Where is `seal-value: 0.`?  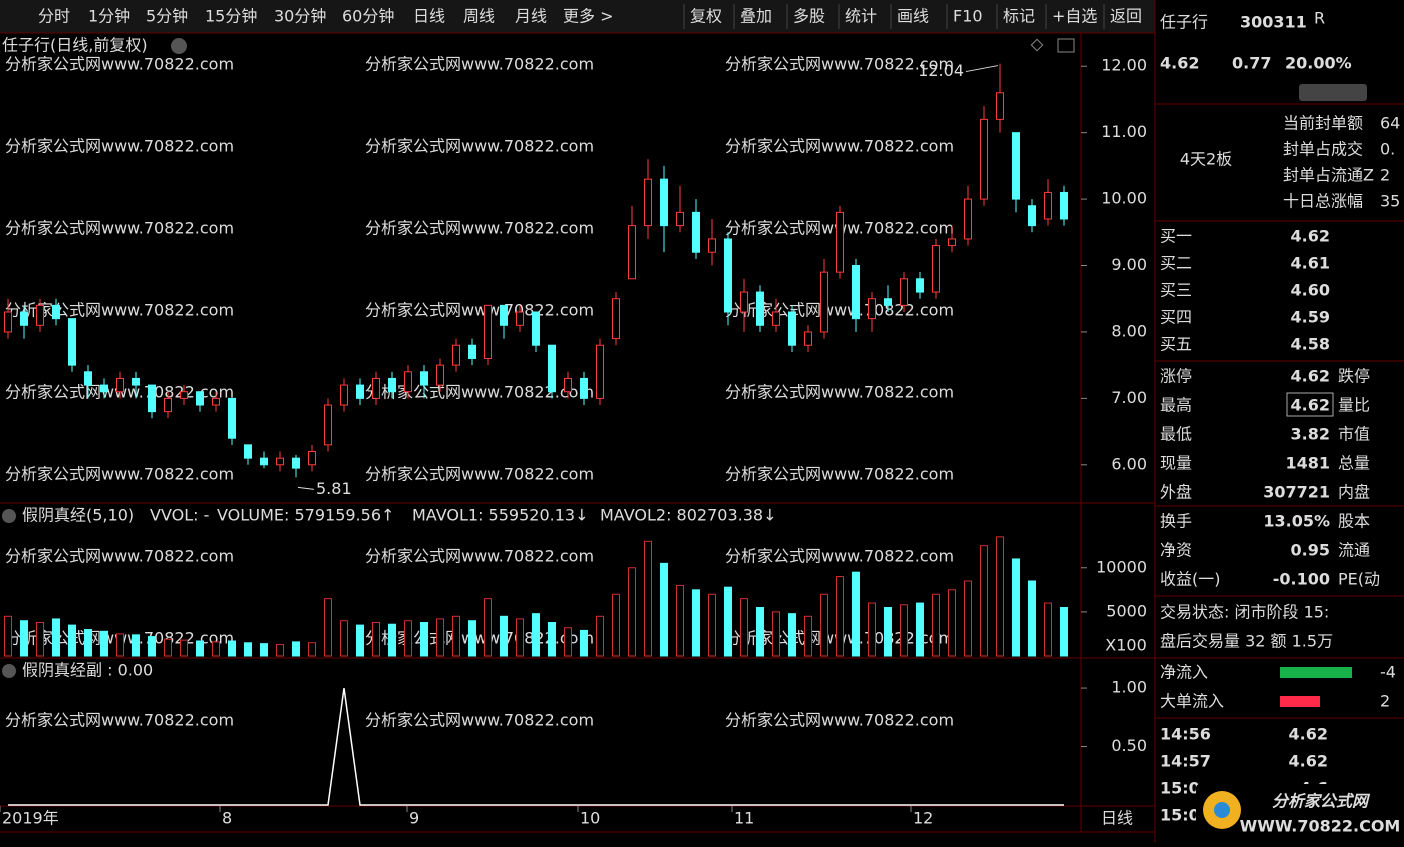 seal-value: 0. is located at coordinates (1387, 149).